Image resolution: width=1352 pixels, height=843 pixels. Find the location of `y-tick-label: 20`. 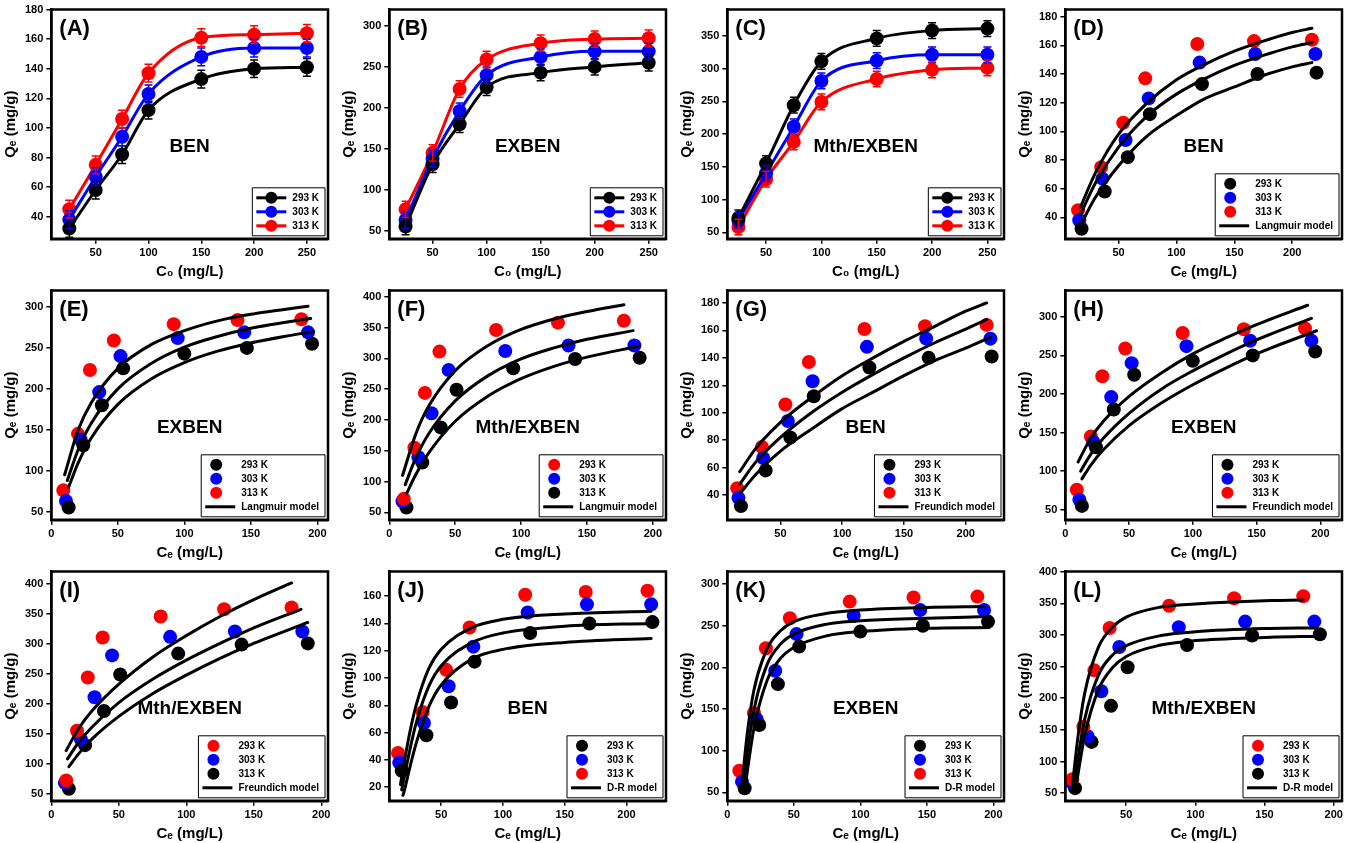

y-tick-label: 20 is located at coordinates (375, 786).